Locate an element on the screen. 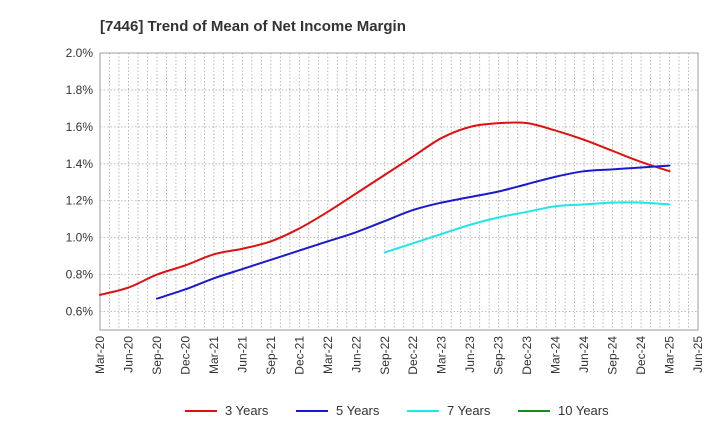 The width and height of the screenshot is (720, 440). x-tick-label: Dec-23 is located at coordinates (527, 355).